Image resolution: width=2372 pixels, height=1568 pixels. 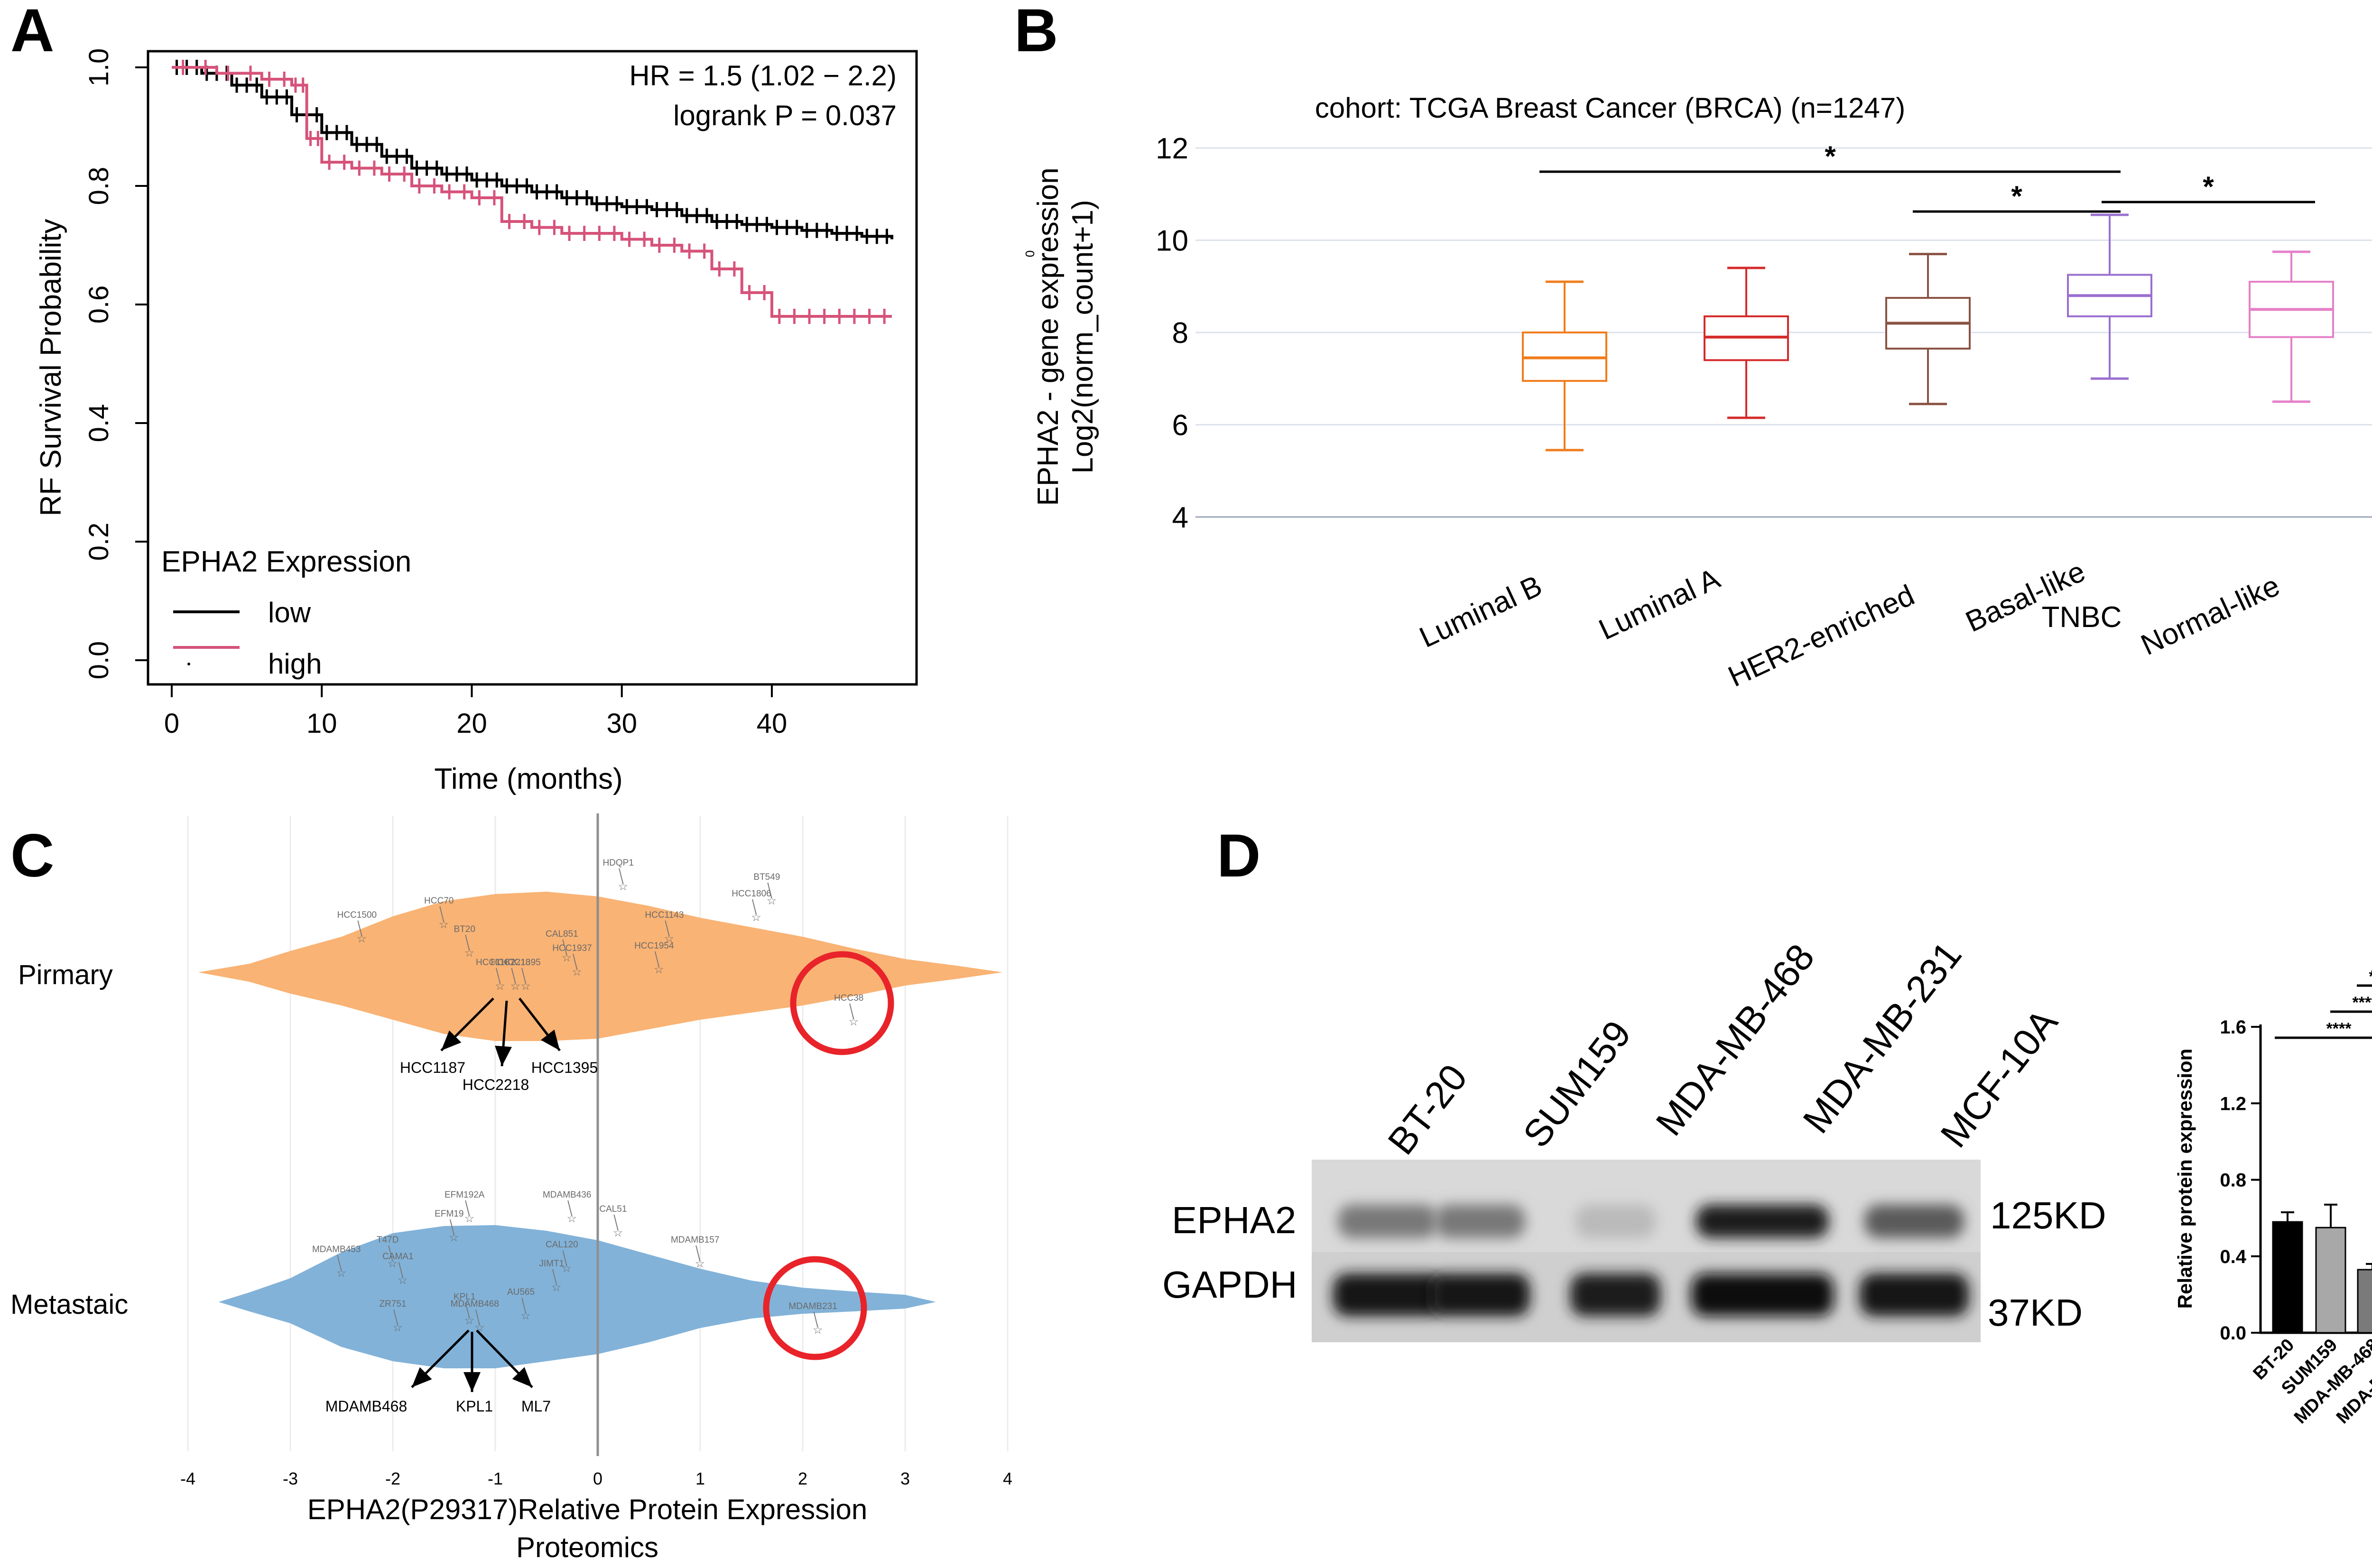 I want to click on box-plots, so click(x=1928, y=333).